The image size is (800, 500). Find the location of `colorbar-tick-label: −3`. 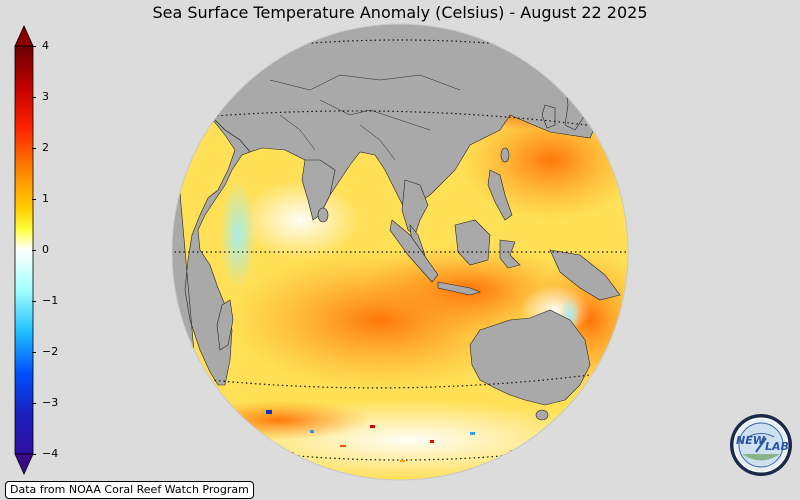

colorbar-tick-label: −3 is located at coordinates (50, 402).